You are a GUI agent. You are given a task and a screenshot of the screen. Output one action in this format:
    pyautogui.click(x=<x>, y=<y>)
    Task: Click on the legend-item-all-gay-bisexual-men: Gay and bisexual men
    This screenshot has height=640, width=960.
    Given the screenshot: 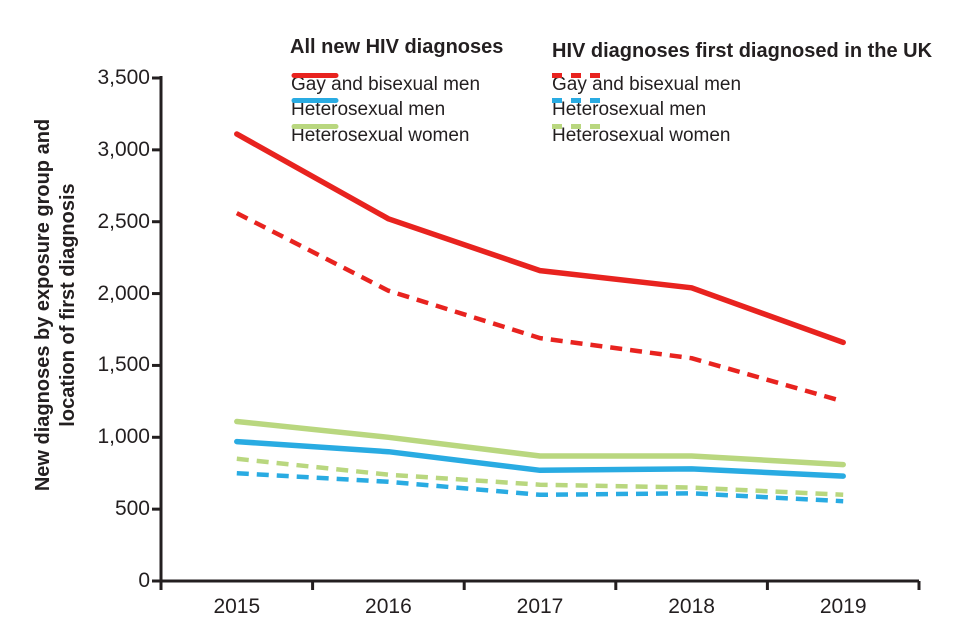 What is the action you would take?
    pyautogui.click(x=385, y=84)
    